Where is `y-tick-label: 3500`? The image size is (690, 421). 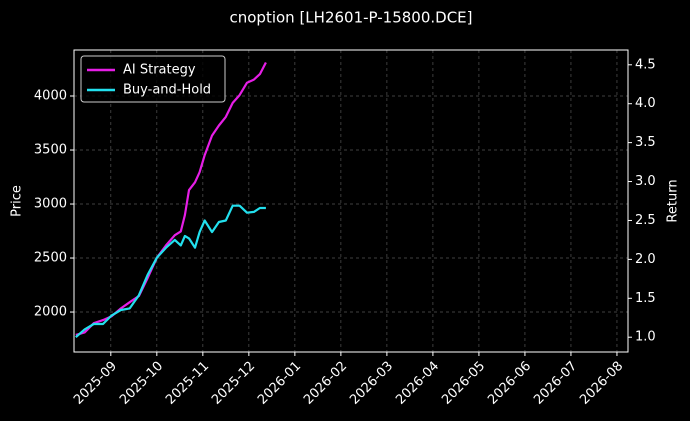
y-tick-label: 3500 is located at coordinates (50, 150).